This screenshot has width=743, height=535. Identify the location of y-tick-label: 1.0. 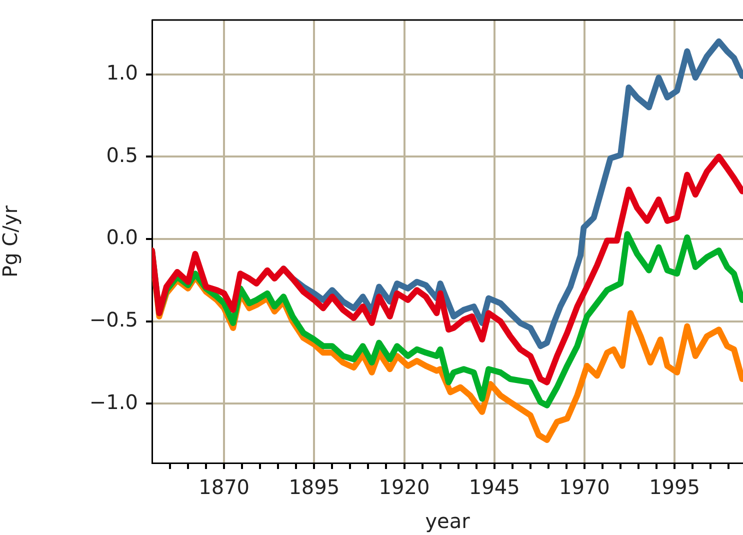
(122, 72).